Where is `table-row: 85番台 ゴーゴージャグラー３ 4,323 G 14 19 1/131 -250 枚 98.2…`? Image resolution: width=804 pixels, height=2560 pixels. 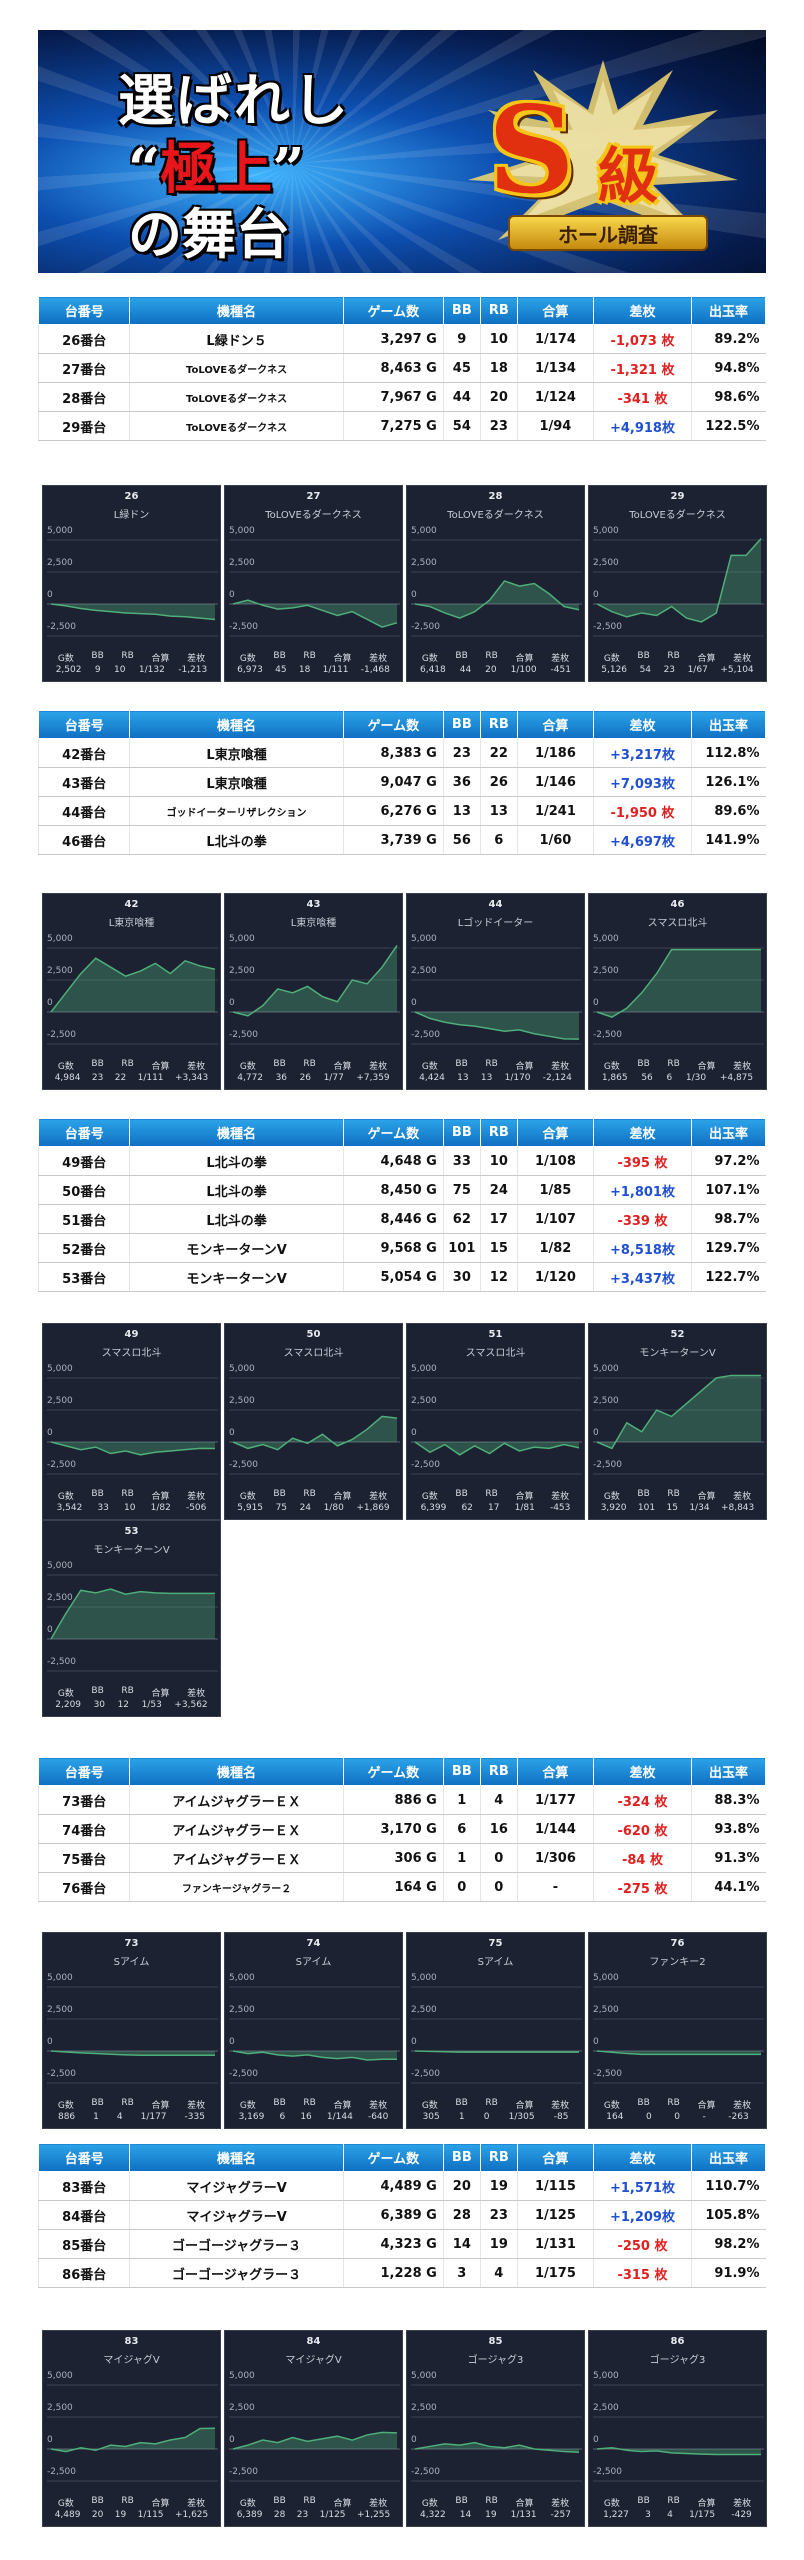
table-row: 85番台 ゴーゴージャグラー３ 4,323 G 14 19 1/131 -250 枚 98.2… is located at coordinates (401, 2244).